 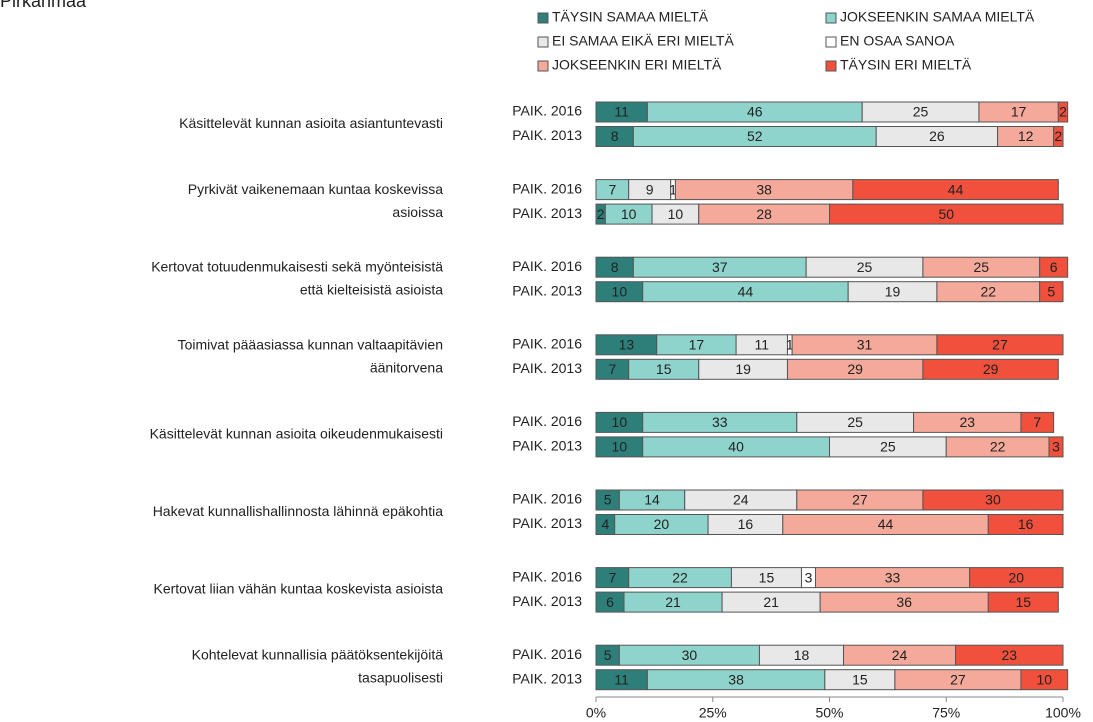 What do you see at coordinates (643, 41) in the screenshot?
I see `legend-label: EI SAMAA EIKÄ ERI MIELTÄ` at bounding box center [643, 41].